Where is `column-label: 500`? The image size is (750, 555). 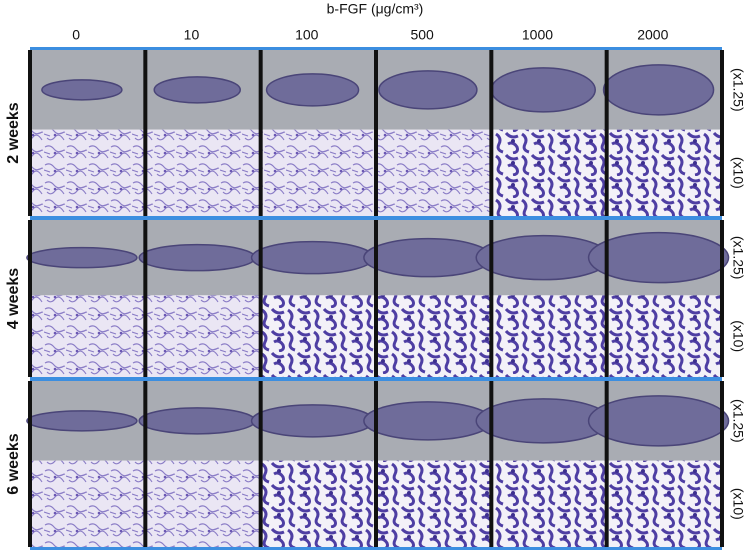
column-label: 500 is located at coordinates (422, 35).